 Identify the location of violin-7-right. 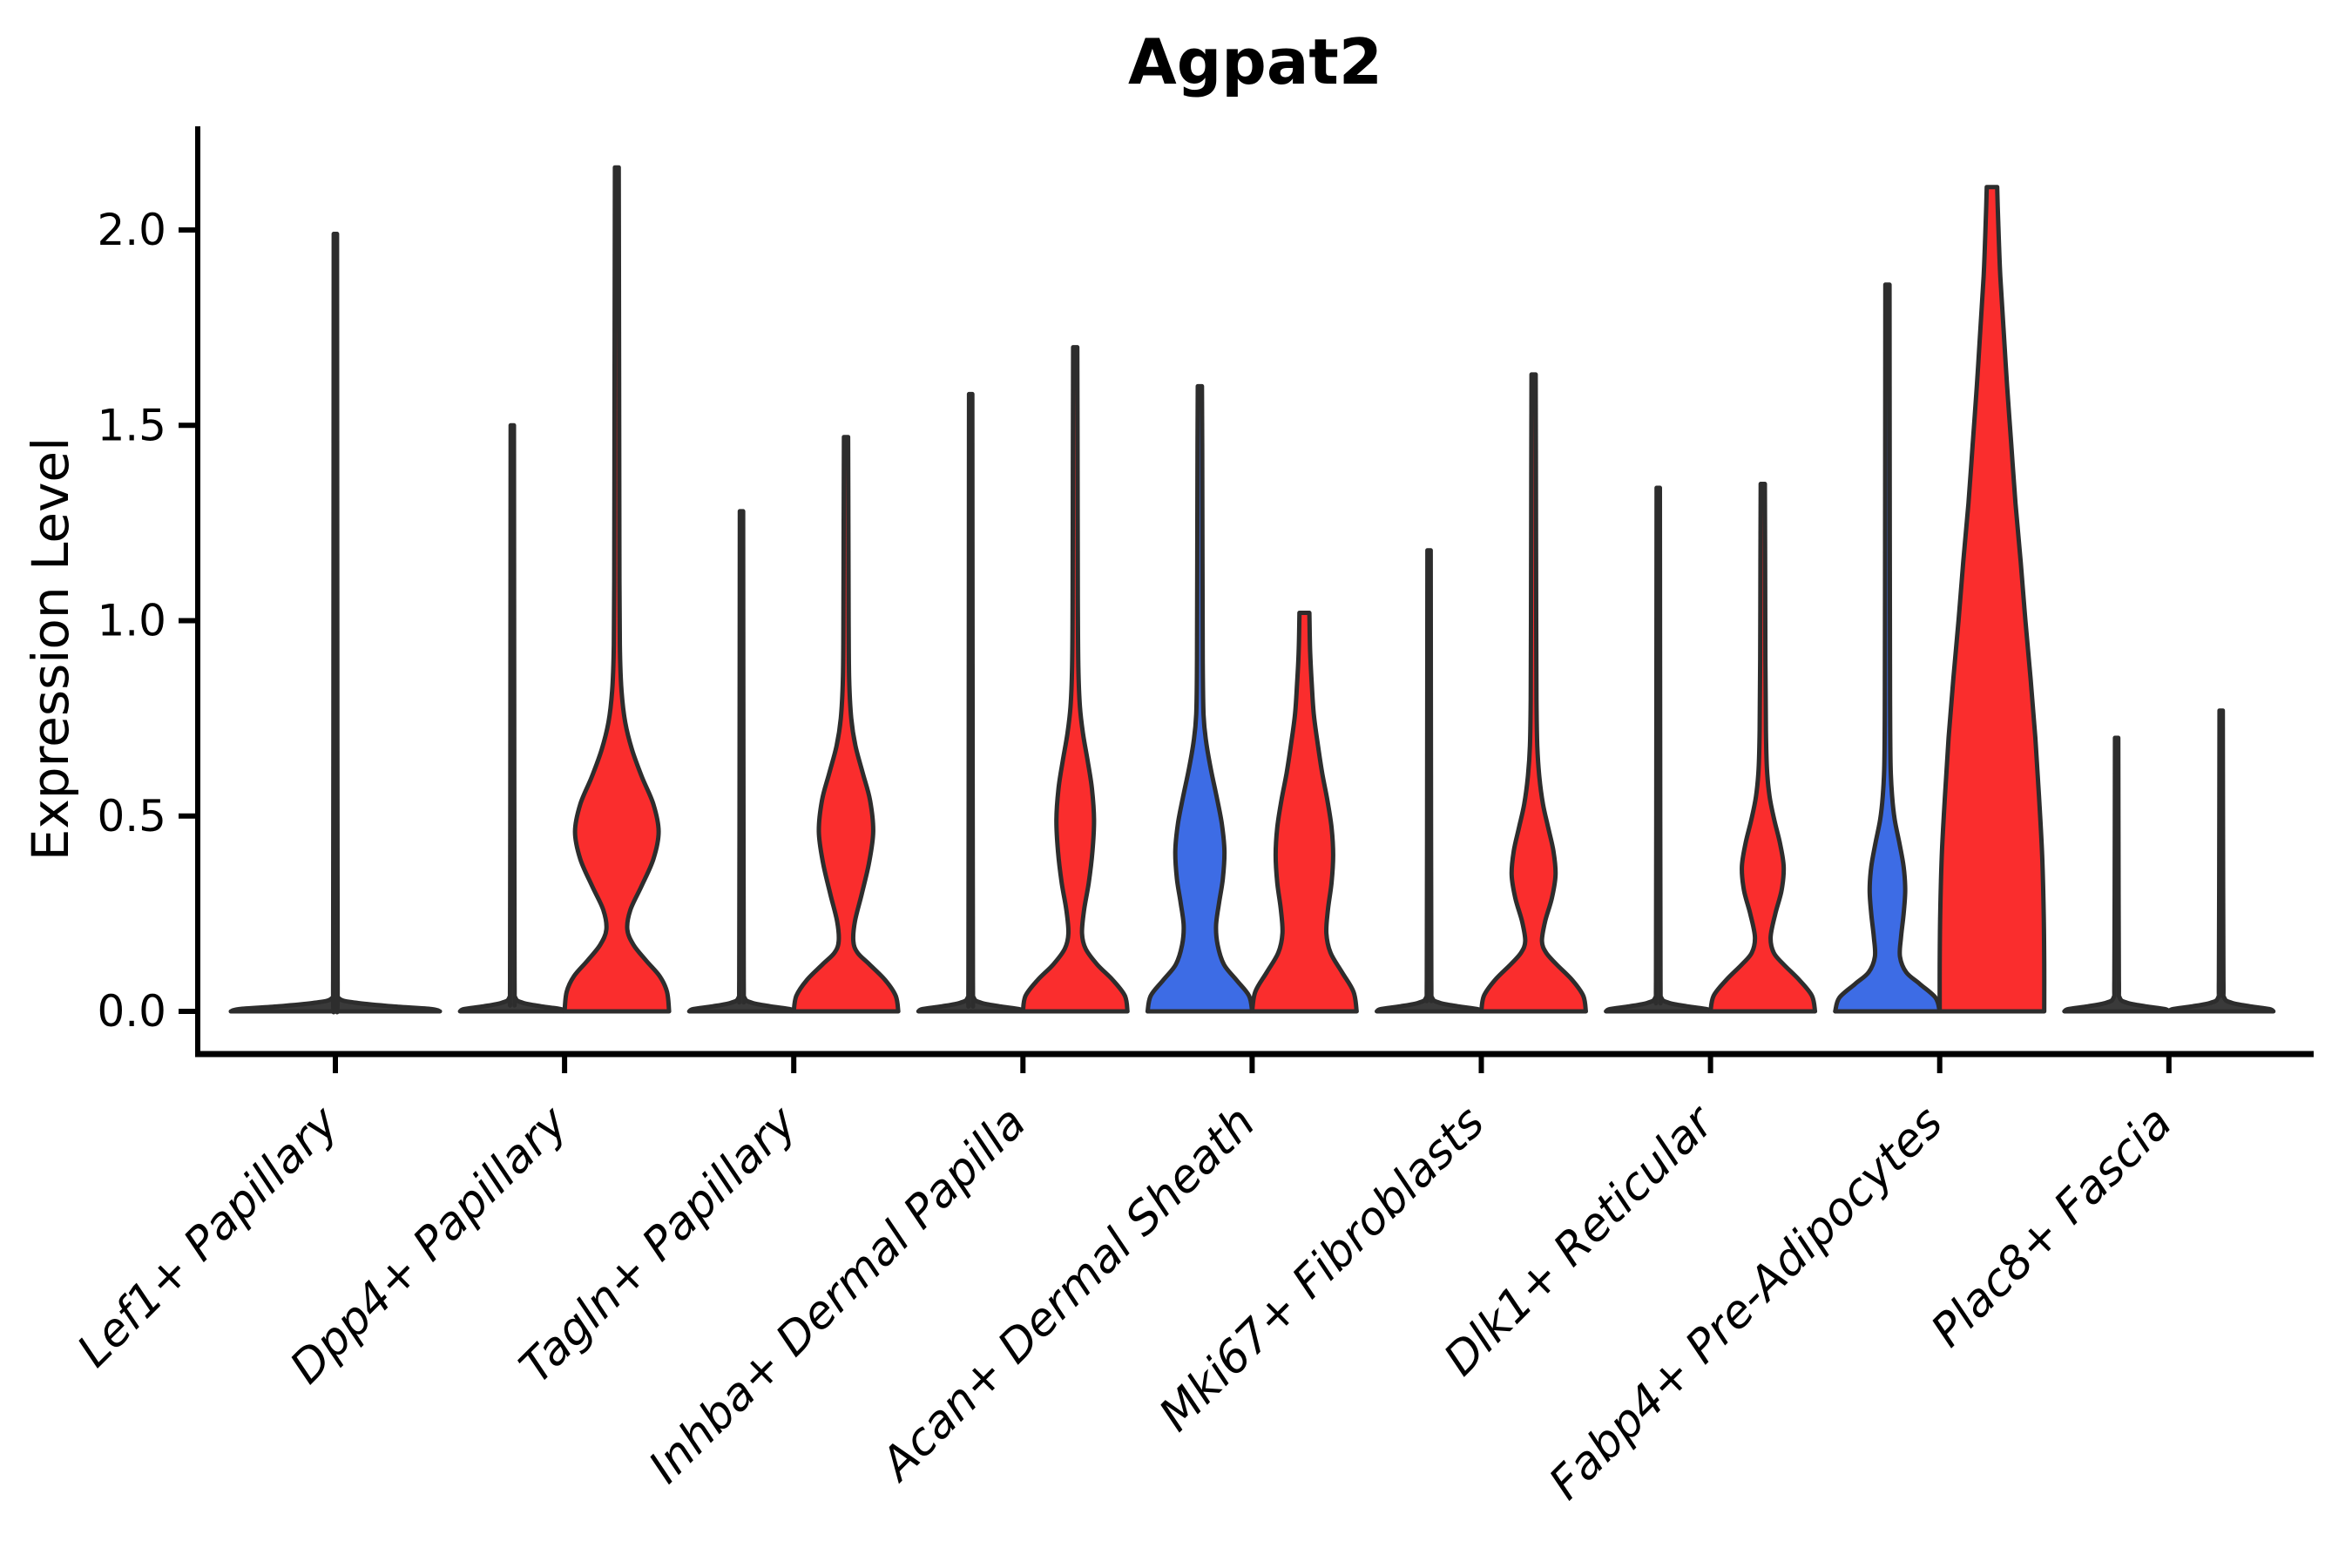
(1992, 599).